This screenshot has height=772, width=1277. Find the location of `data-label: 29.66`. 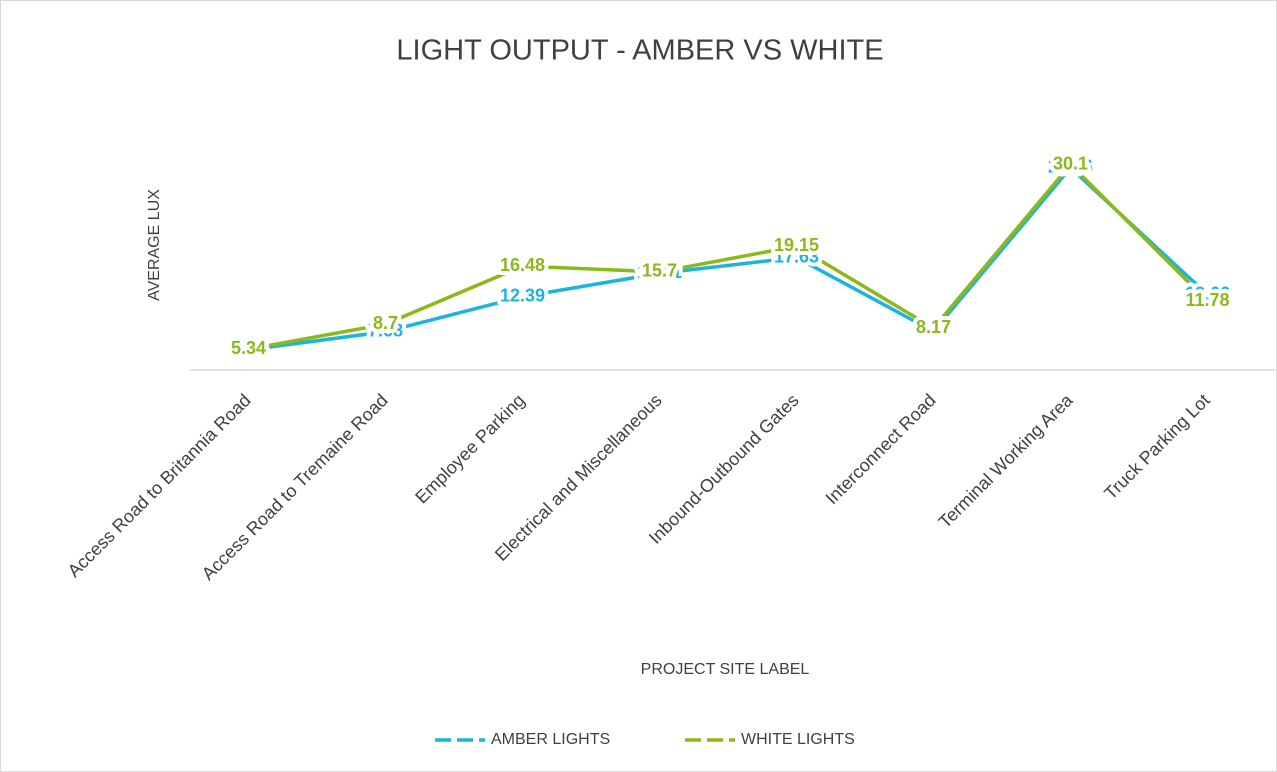

data-label: 29.66 is located at coordinates (1070, 167).